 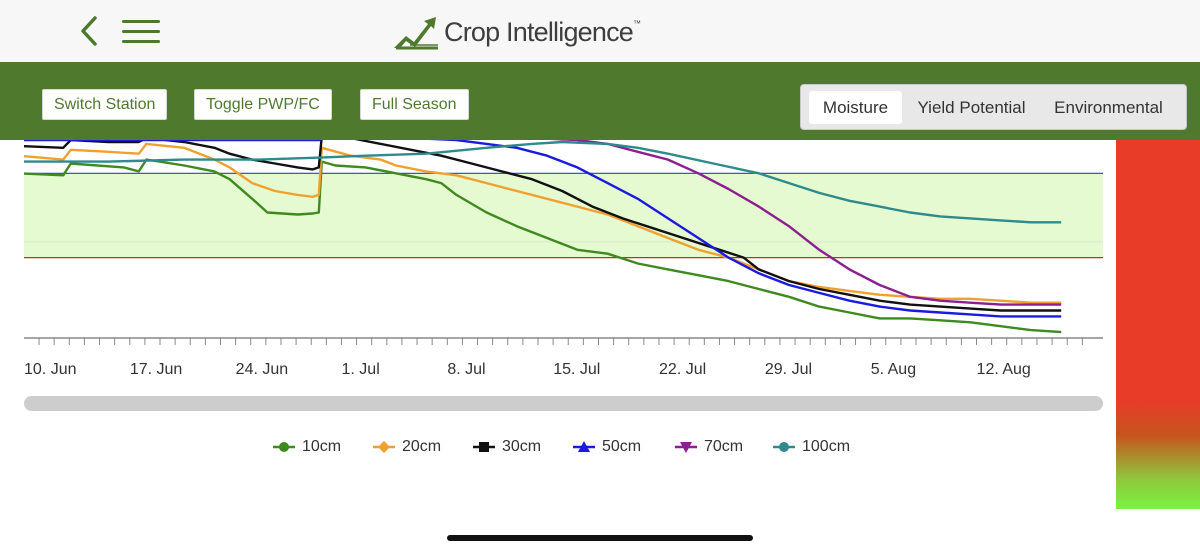 I want to click on legend-item-20cm: 20cm, so click(x=406, y=447).